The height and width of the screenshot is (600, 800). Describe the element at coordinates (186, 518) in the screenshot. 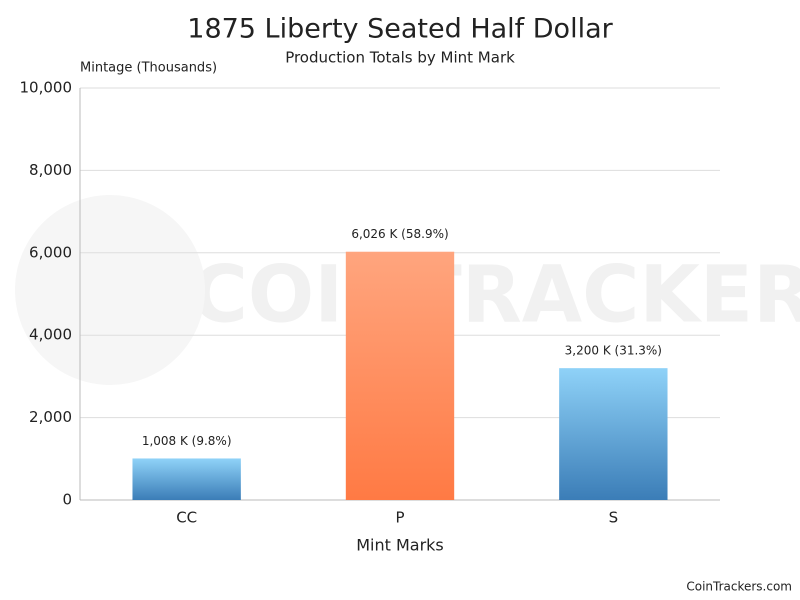

I see `x-tick-label: CC` at that location.